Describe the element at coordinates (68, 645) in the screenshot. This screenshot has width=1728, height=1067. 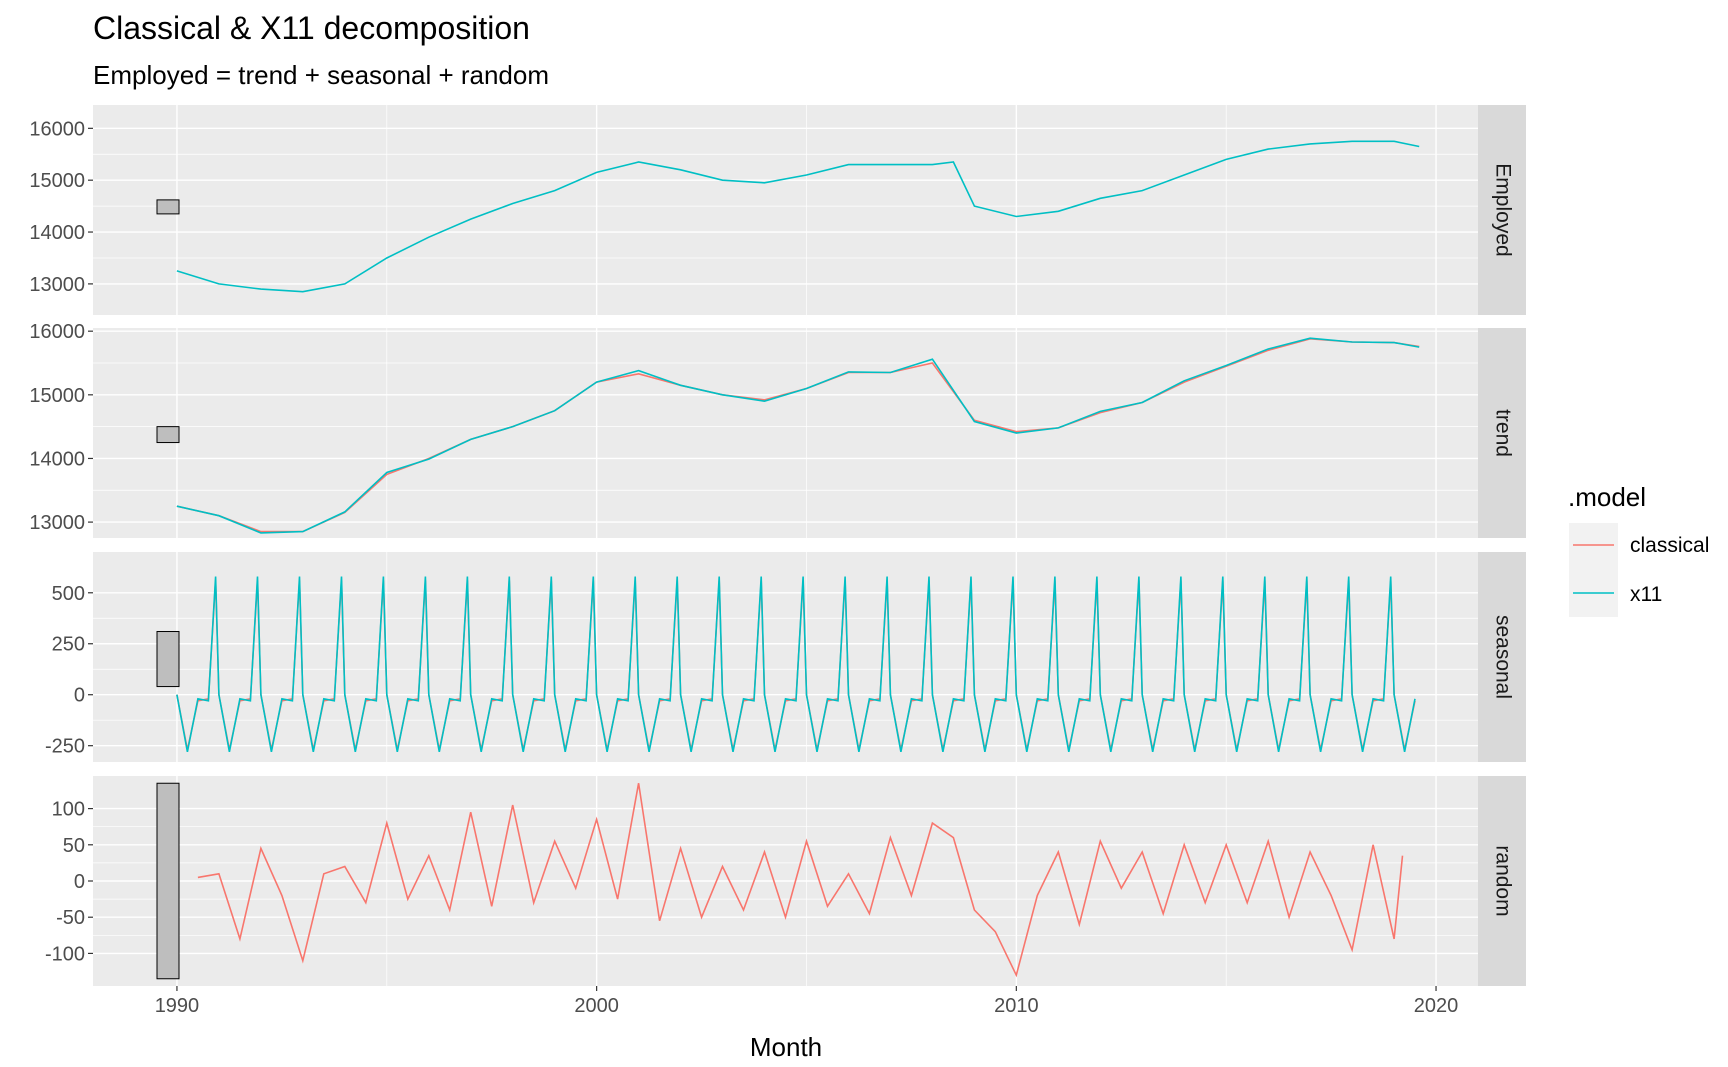
I see `y-tick-label: 250` at that location.